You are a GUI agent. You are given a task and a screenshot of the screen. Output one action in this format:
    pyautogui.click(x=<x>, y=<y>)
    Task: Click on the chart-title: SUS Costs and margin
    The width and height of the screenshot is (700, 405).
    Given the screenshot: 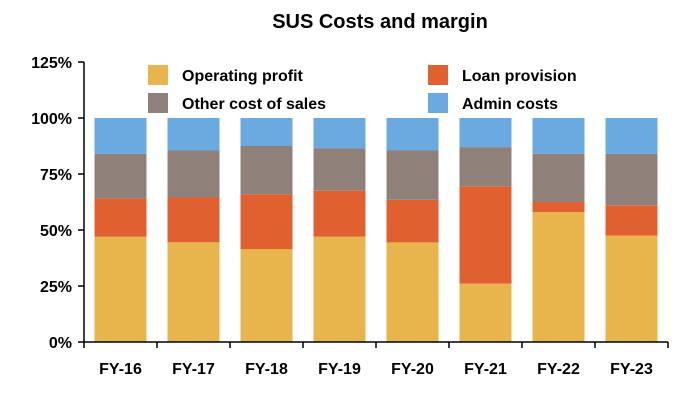 What is the action you would take?
    pyautogui.click(x=380, y=22)
    